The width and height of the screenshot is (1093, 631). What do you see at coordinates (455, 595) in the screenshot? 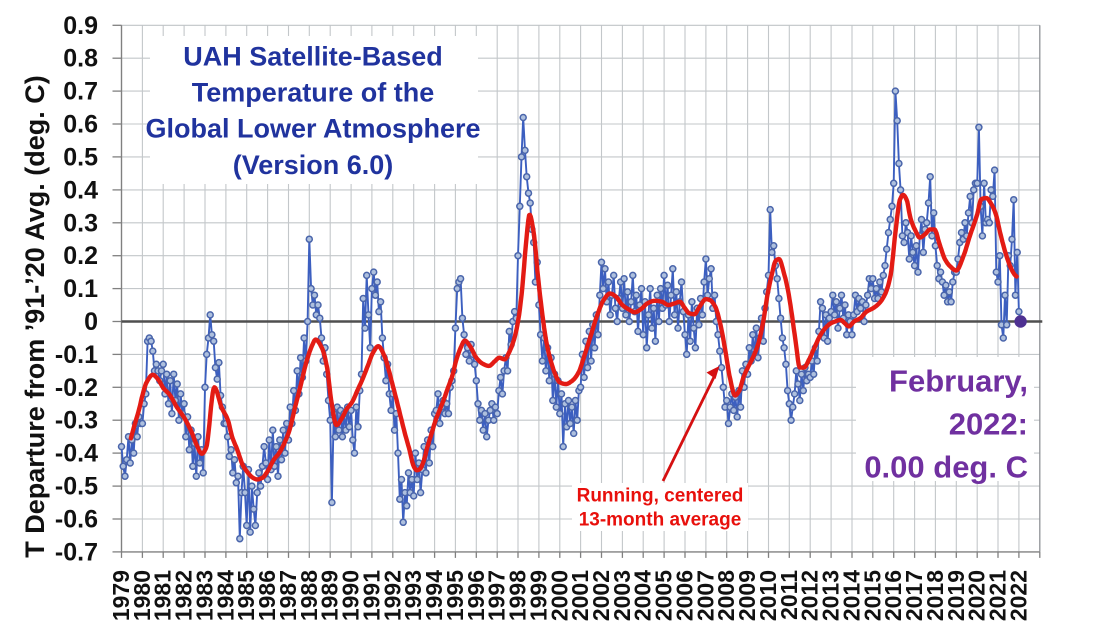
I see `svg-text: 1995` at bounding box center [455, 595].